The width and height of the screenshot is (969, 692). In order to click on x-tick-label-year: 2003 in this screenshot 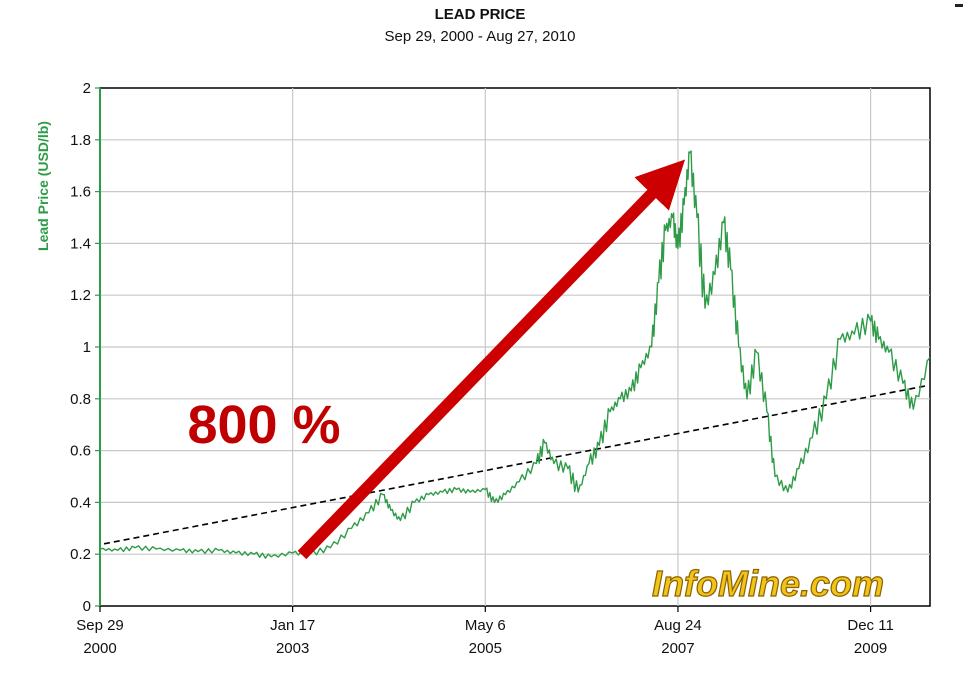, I will do `click(292, 648)`.